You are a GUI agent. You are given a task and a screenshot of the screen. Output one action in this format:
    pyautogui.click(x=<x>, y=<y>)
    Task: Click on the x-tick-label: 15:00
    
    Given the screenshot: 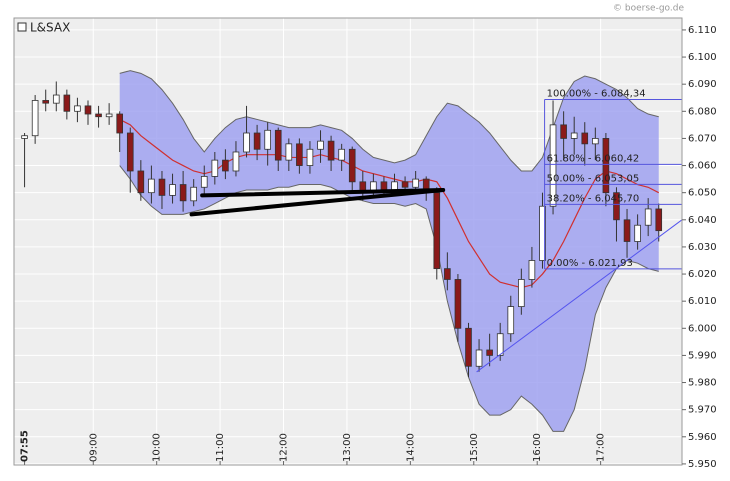 What is the action you would take?
    pyautogui.click(x=474, y=447)
    